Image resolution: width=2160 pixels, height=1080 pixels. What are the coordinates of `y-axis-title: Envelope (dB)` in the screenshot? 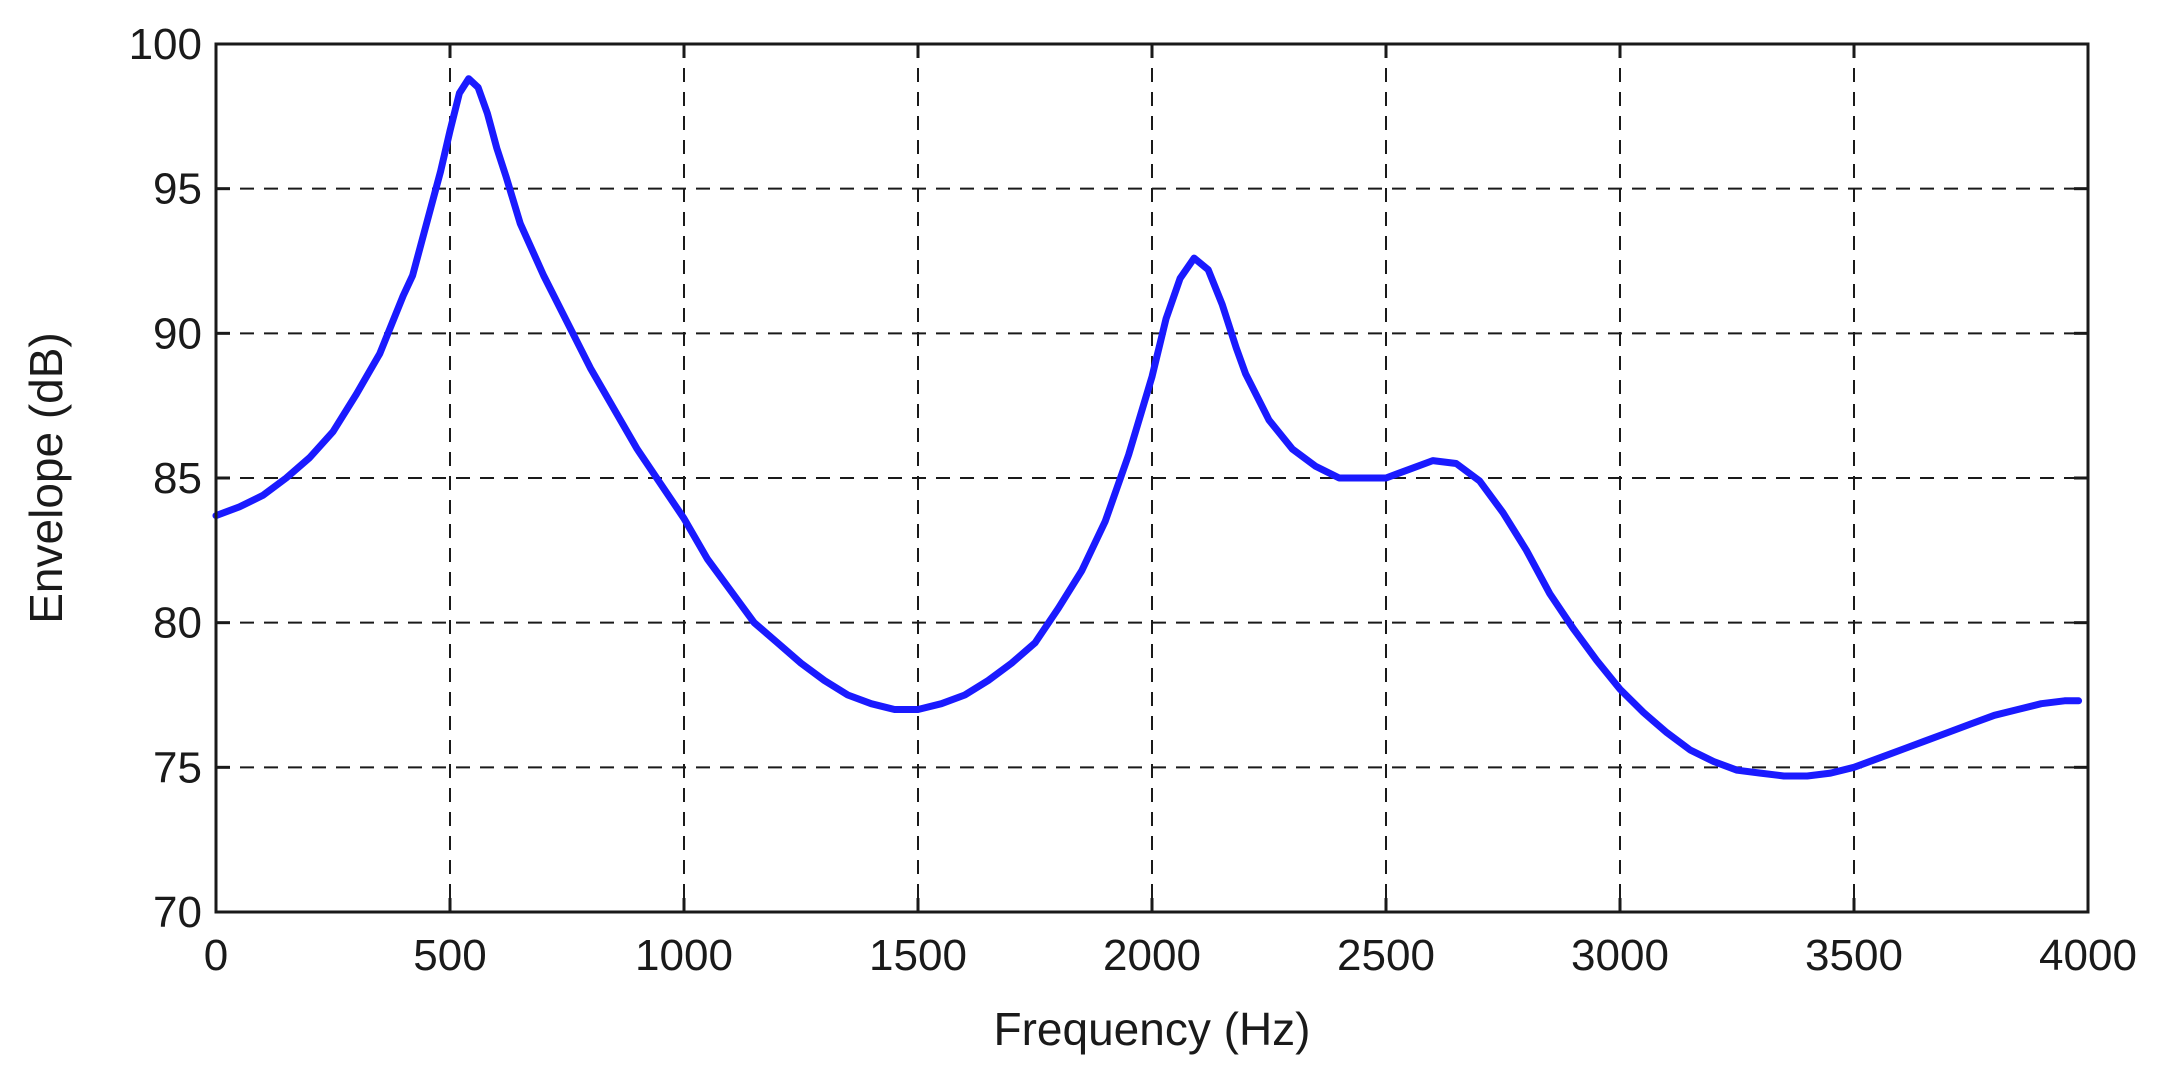 It's located at (46, 478).